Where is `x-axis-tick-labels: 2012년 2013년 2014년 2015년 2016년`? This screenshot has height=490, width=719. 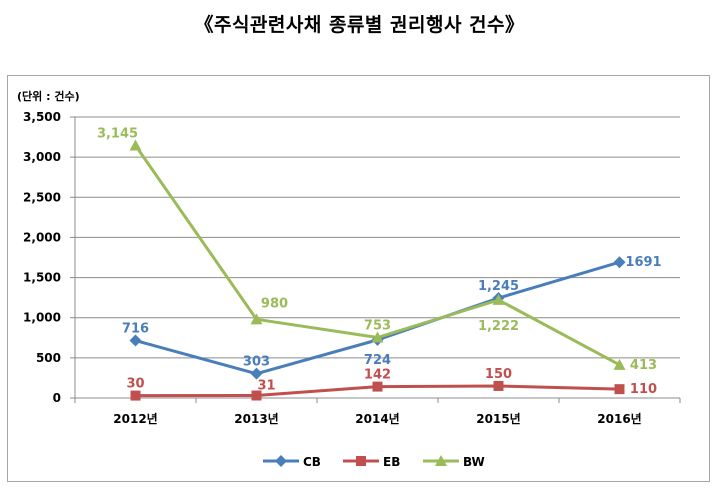 x-axis-tick-labels: 2012년 2013년 2014년 2015년 2016년 is located at coordinates (377, 419).